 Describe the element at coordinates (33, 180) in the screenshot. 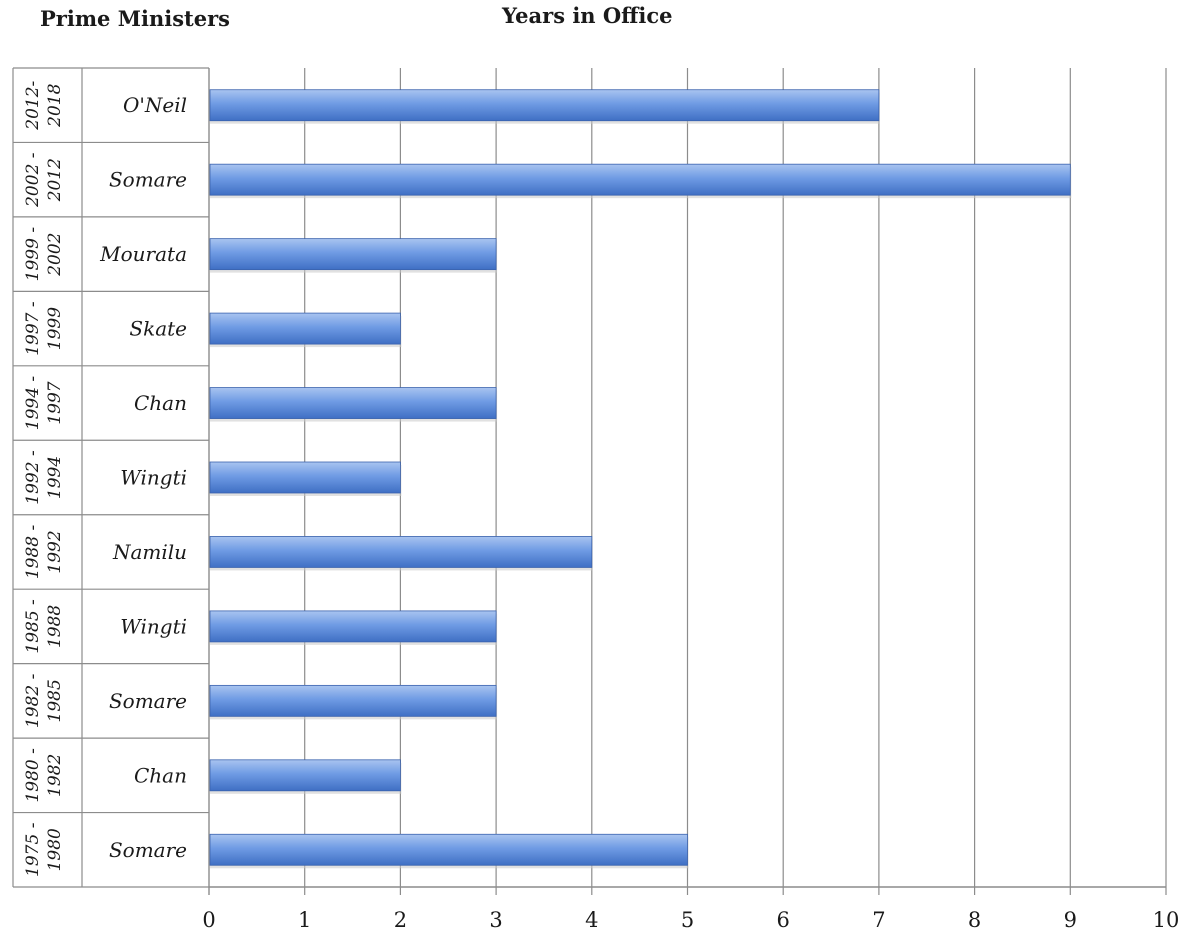

I see `term-start-label: 2002 -` at that location.